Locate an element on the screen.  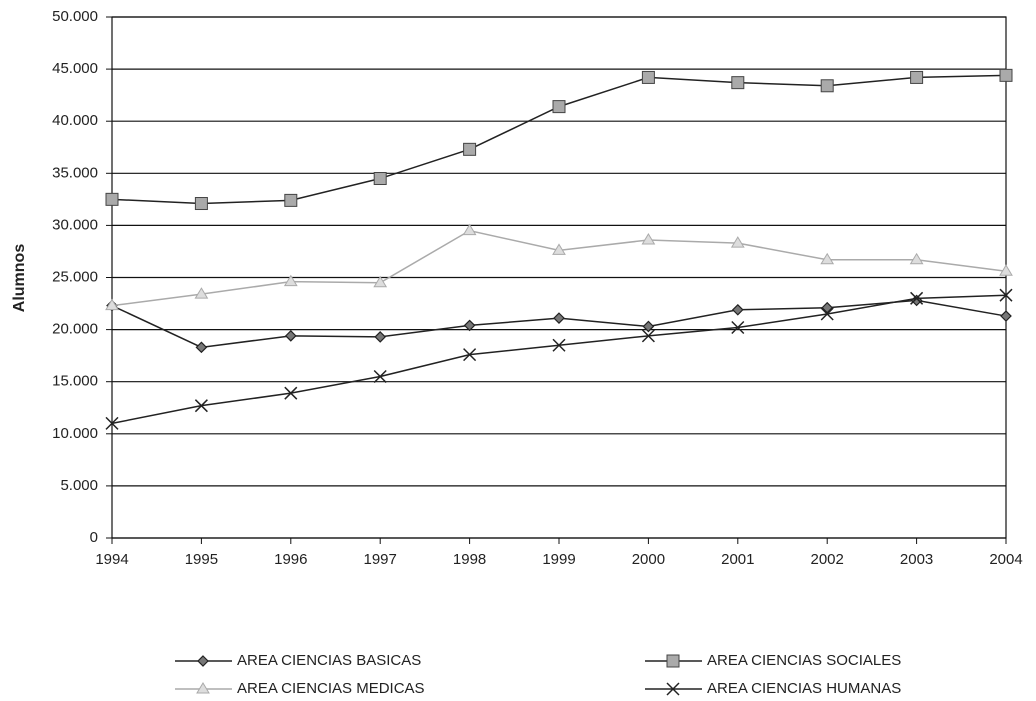
x-tick-label: 1995 is located at coordinates (201, 559).